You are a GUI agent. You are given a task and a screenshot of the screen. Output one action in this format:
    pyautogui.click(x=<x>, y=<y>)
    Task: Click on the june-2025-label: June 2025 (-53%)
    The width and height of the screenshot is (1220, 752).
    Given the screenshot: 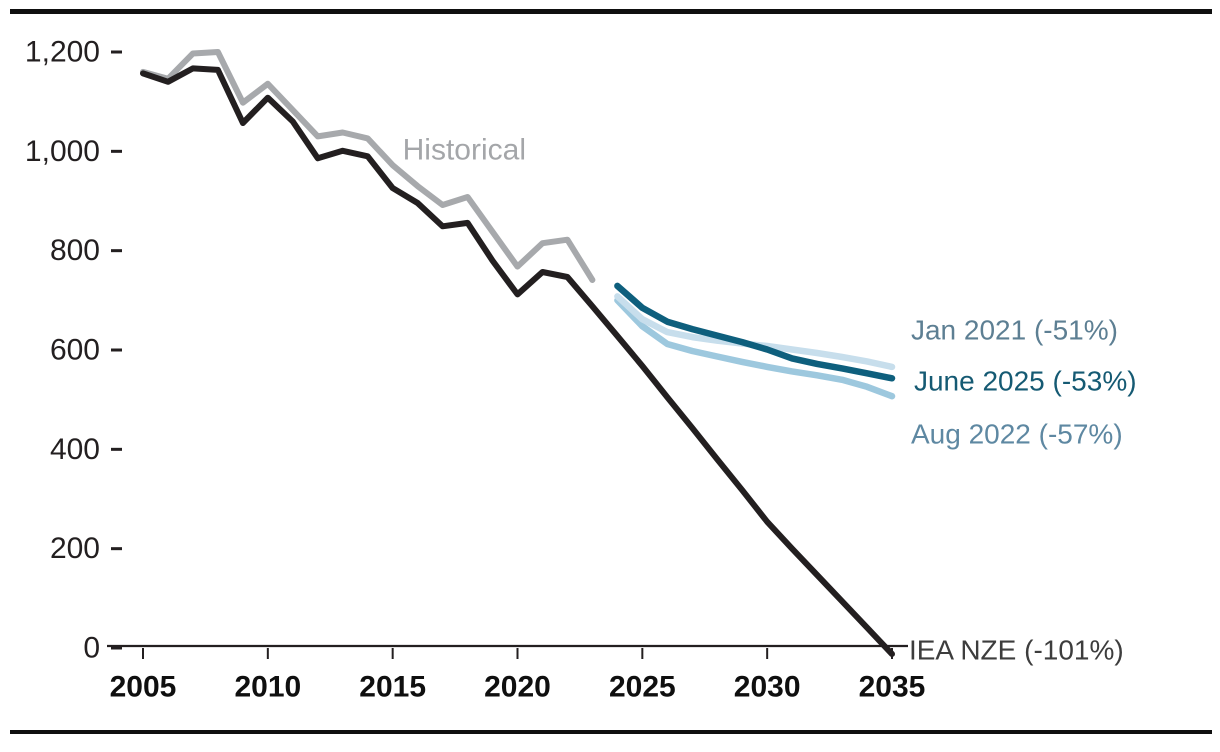 What is the action you would take?
    pyautogui.click(x=1025, y=380)
    